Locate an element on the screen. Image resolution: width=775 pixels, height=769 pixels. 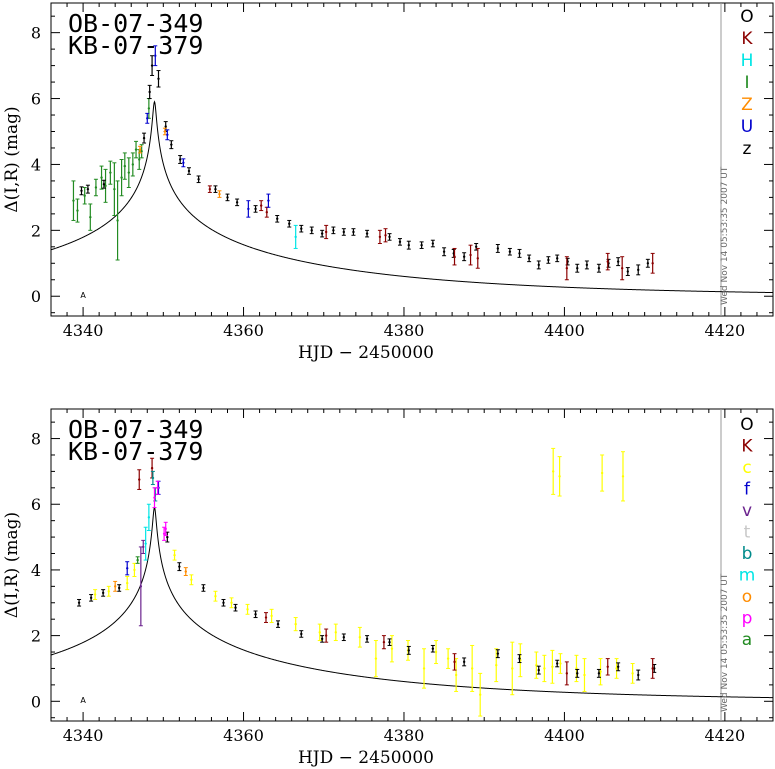
legend-item-f: f is located at coordinates (747, 490).